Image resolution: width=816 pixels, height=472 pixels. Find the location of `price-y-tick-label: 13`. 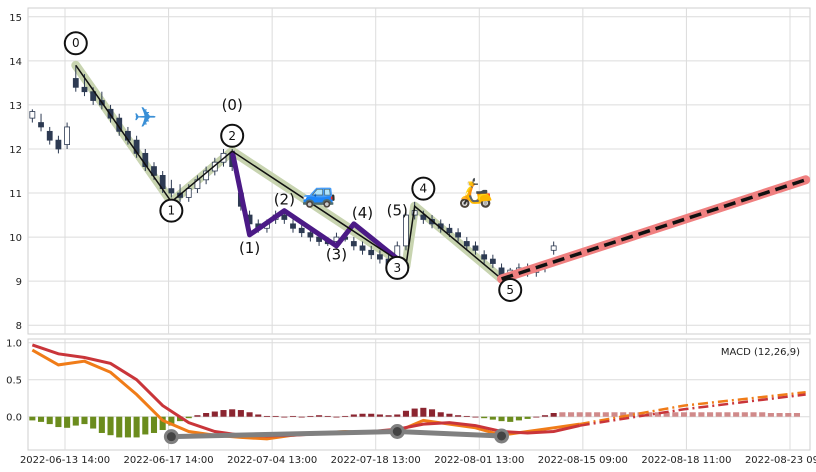

price-y-tick-label: 13 is located at coordinates (15, 106).